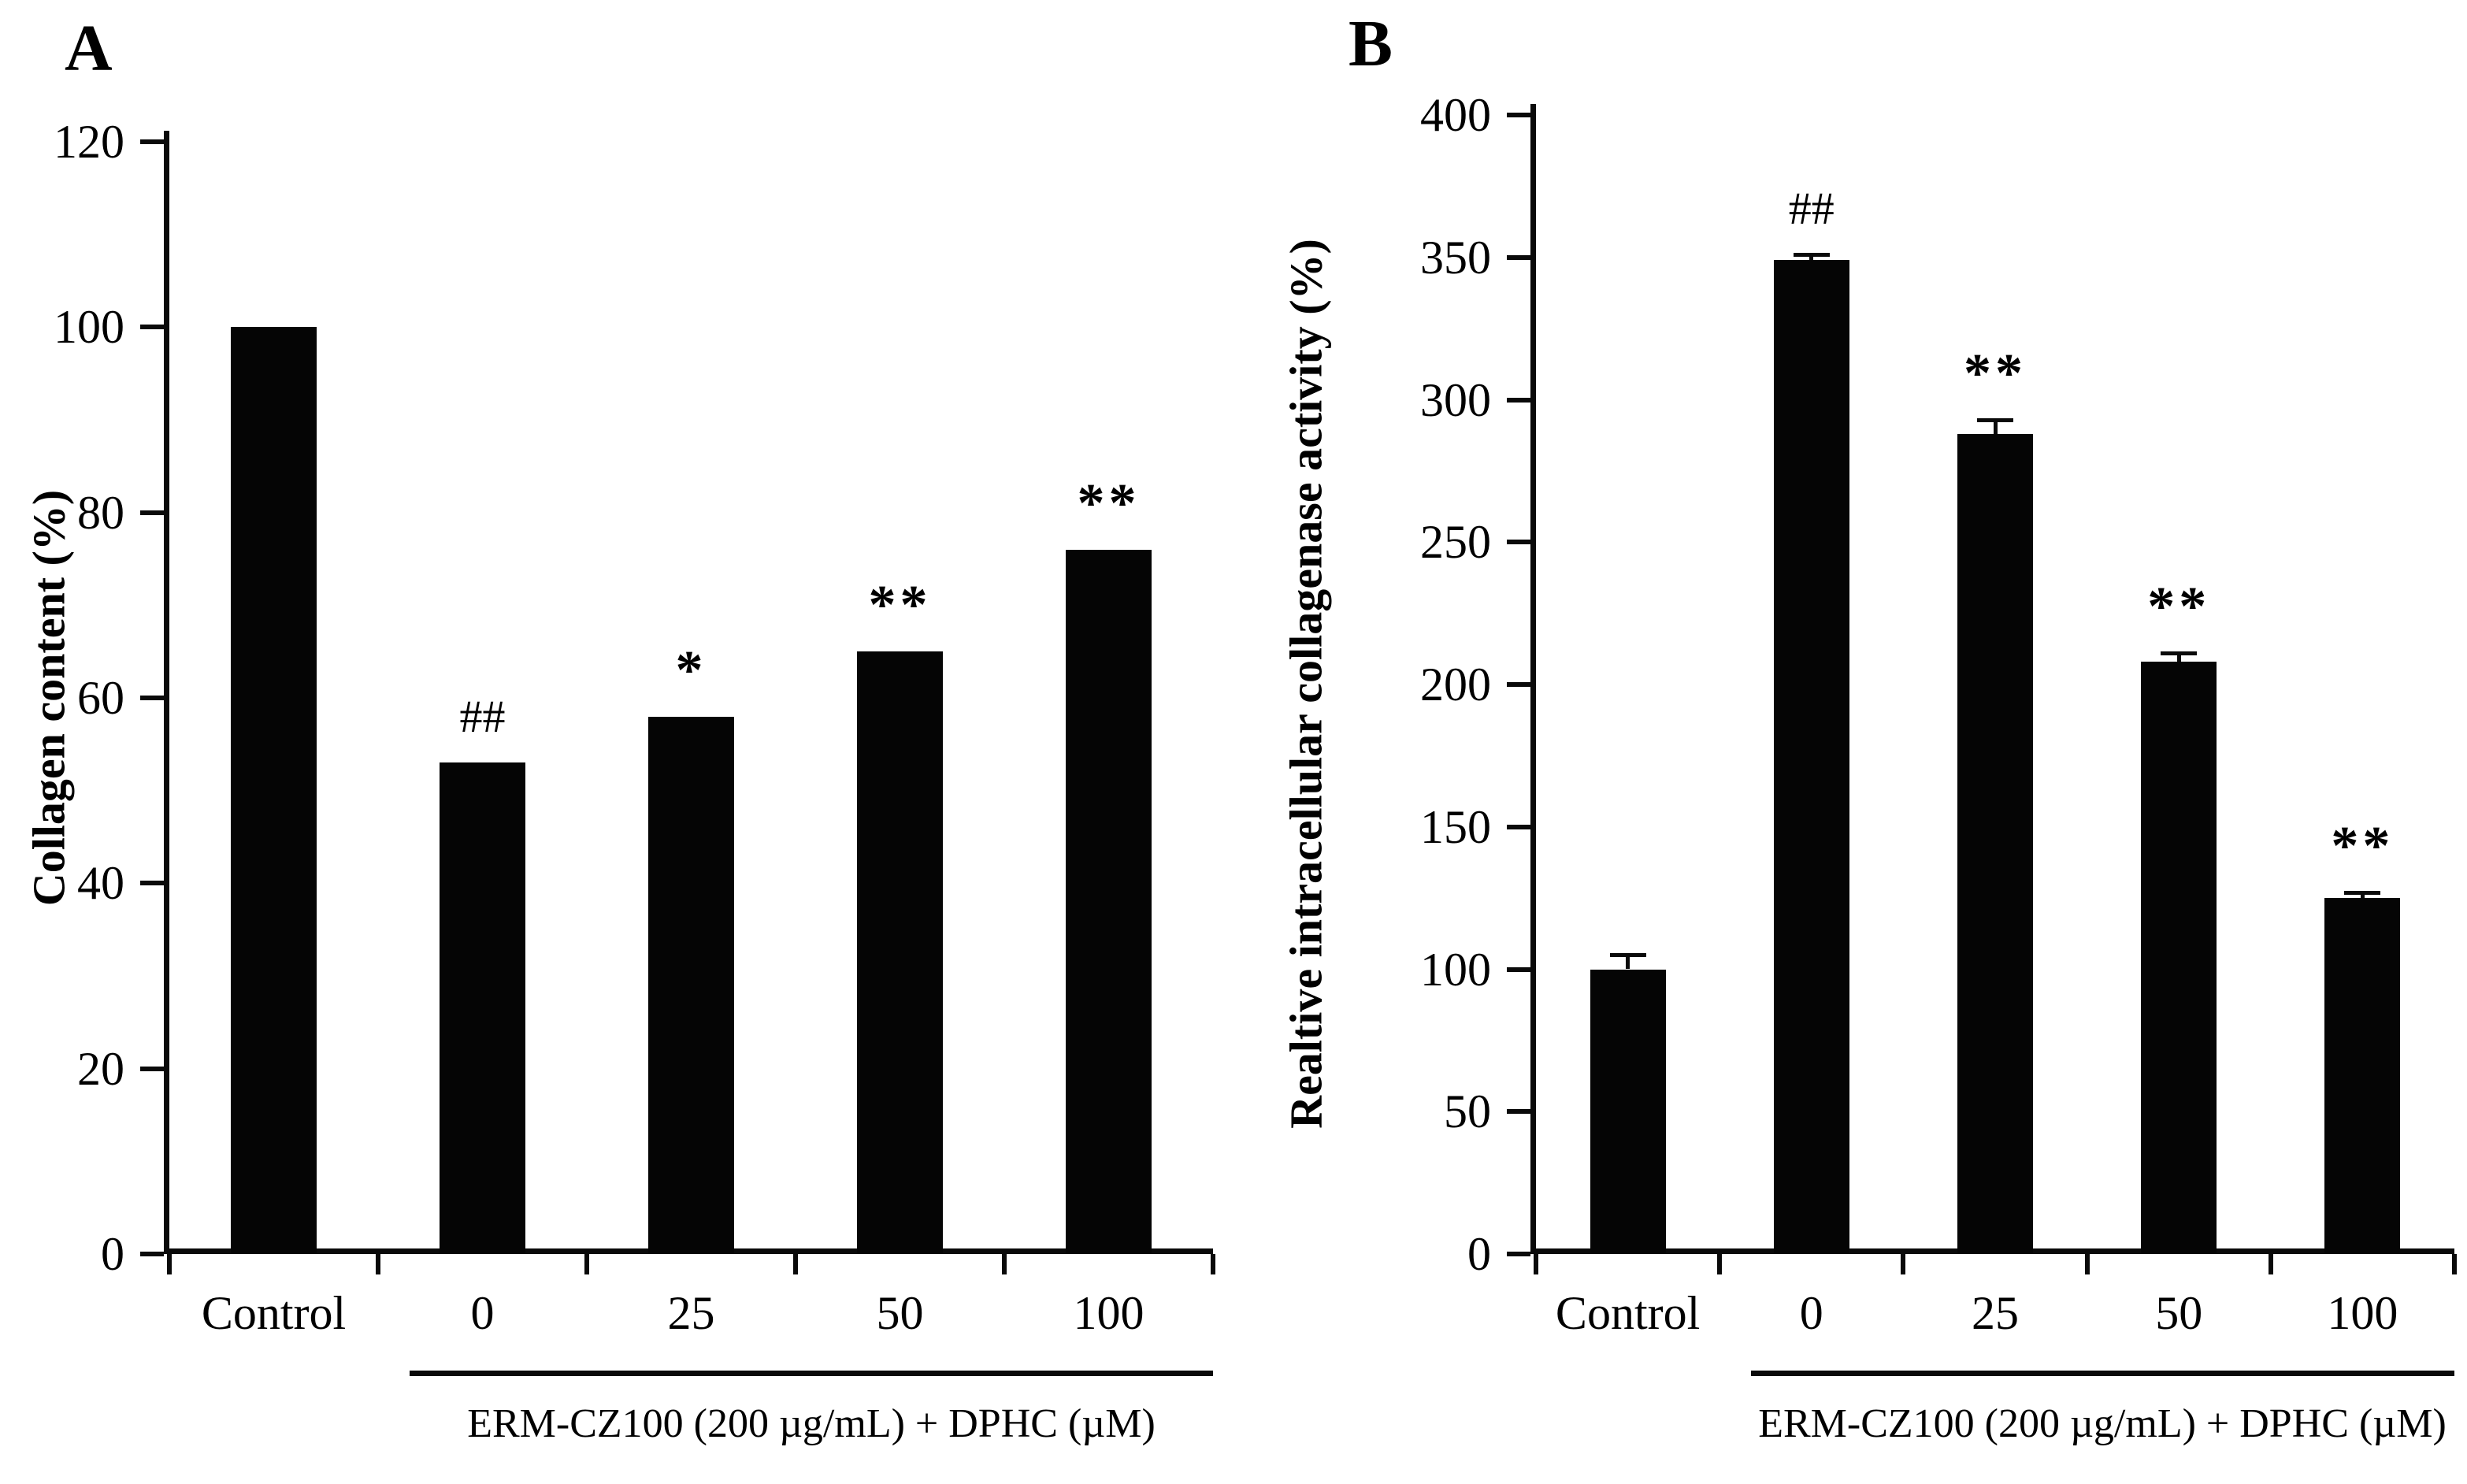 The width and height of the screenshot is (2467, 1484). What do you see at coordinates (100, 512) in the screenshot?
I see `y-tick-label: 80` at bounding box center [100, 512].